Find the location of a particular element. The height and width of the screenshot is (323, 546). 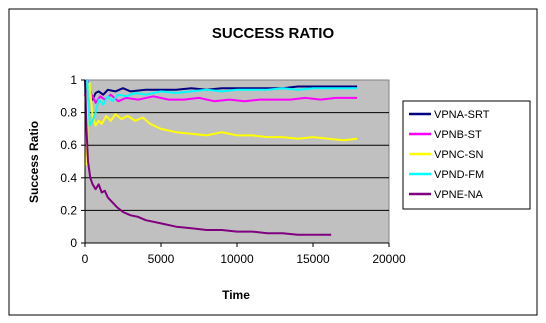

x-tick-label: 0 is located at coordinates (85, 259).